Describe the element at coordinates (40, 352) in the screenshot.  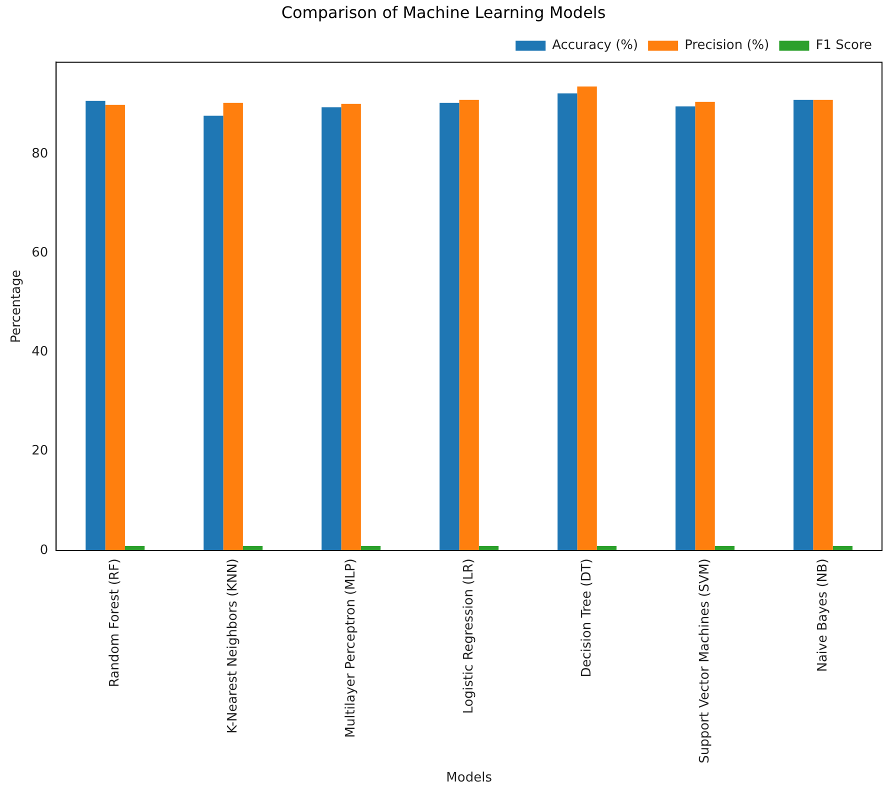
I see `y-tick-label: 40` at that location.